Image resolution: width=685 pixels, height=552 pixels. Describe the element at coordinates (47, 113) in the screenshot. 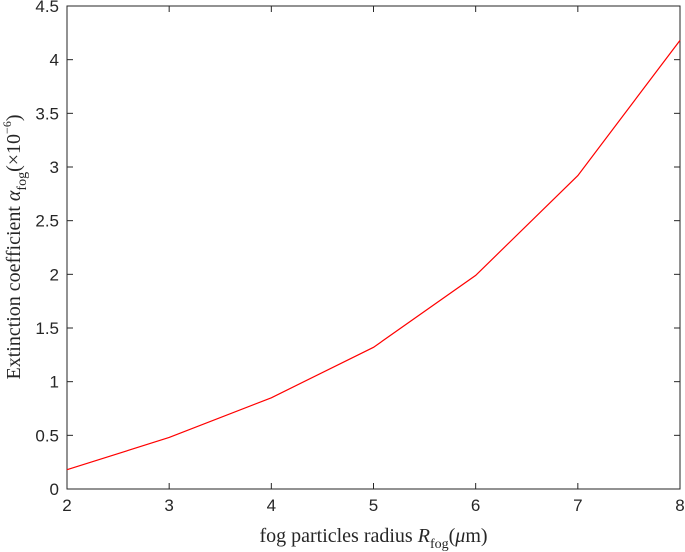

I see `y-tick-label: 3.5` at that location.